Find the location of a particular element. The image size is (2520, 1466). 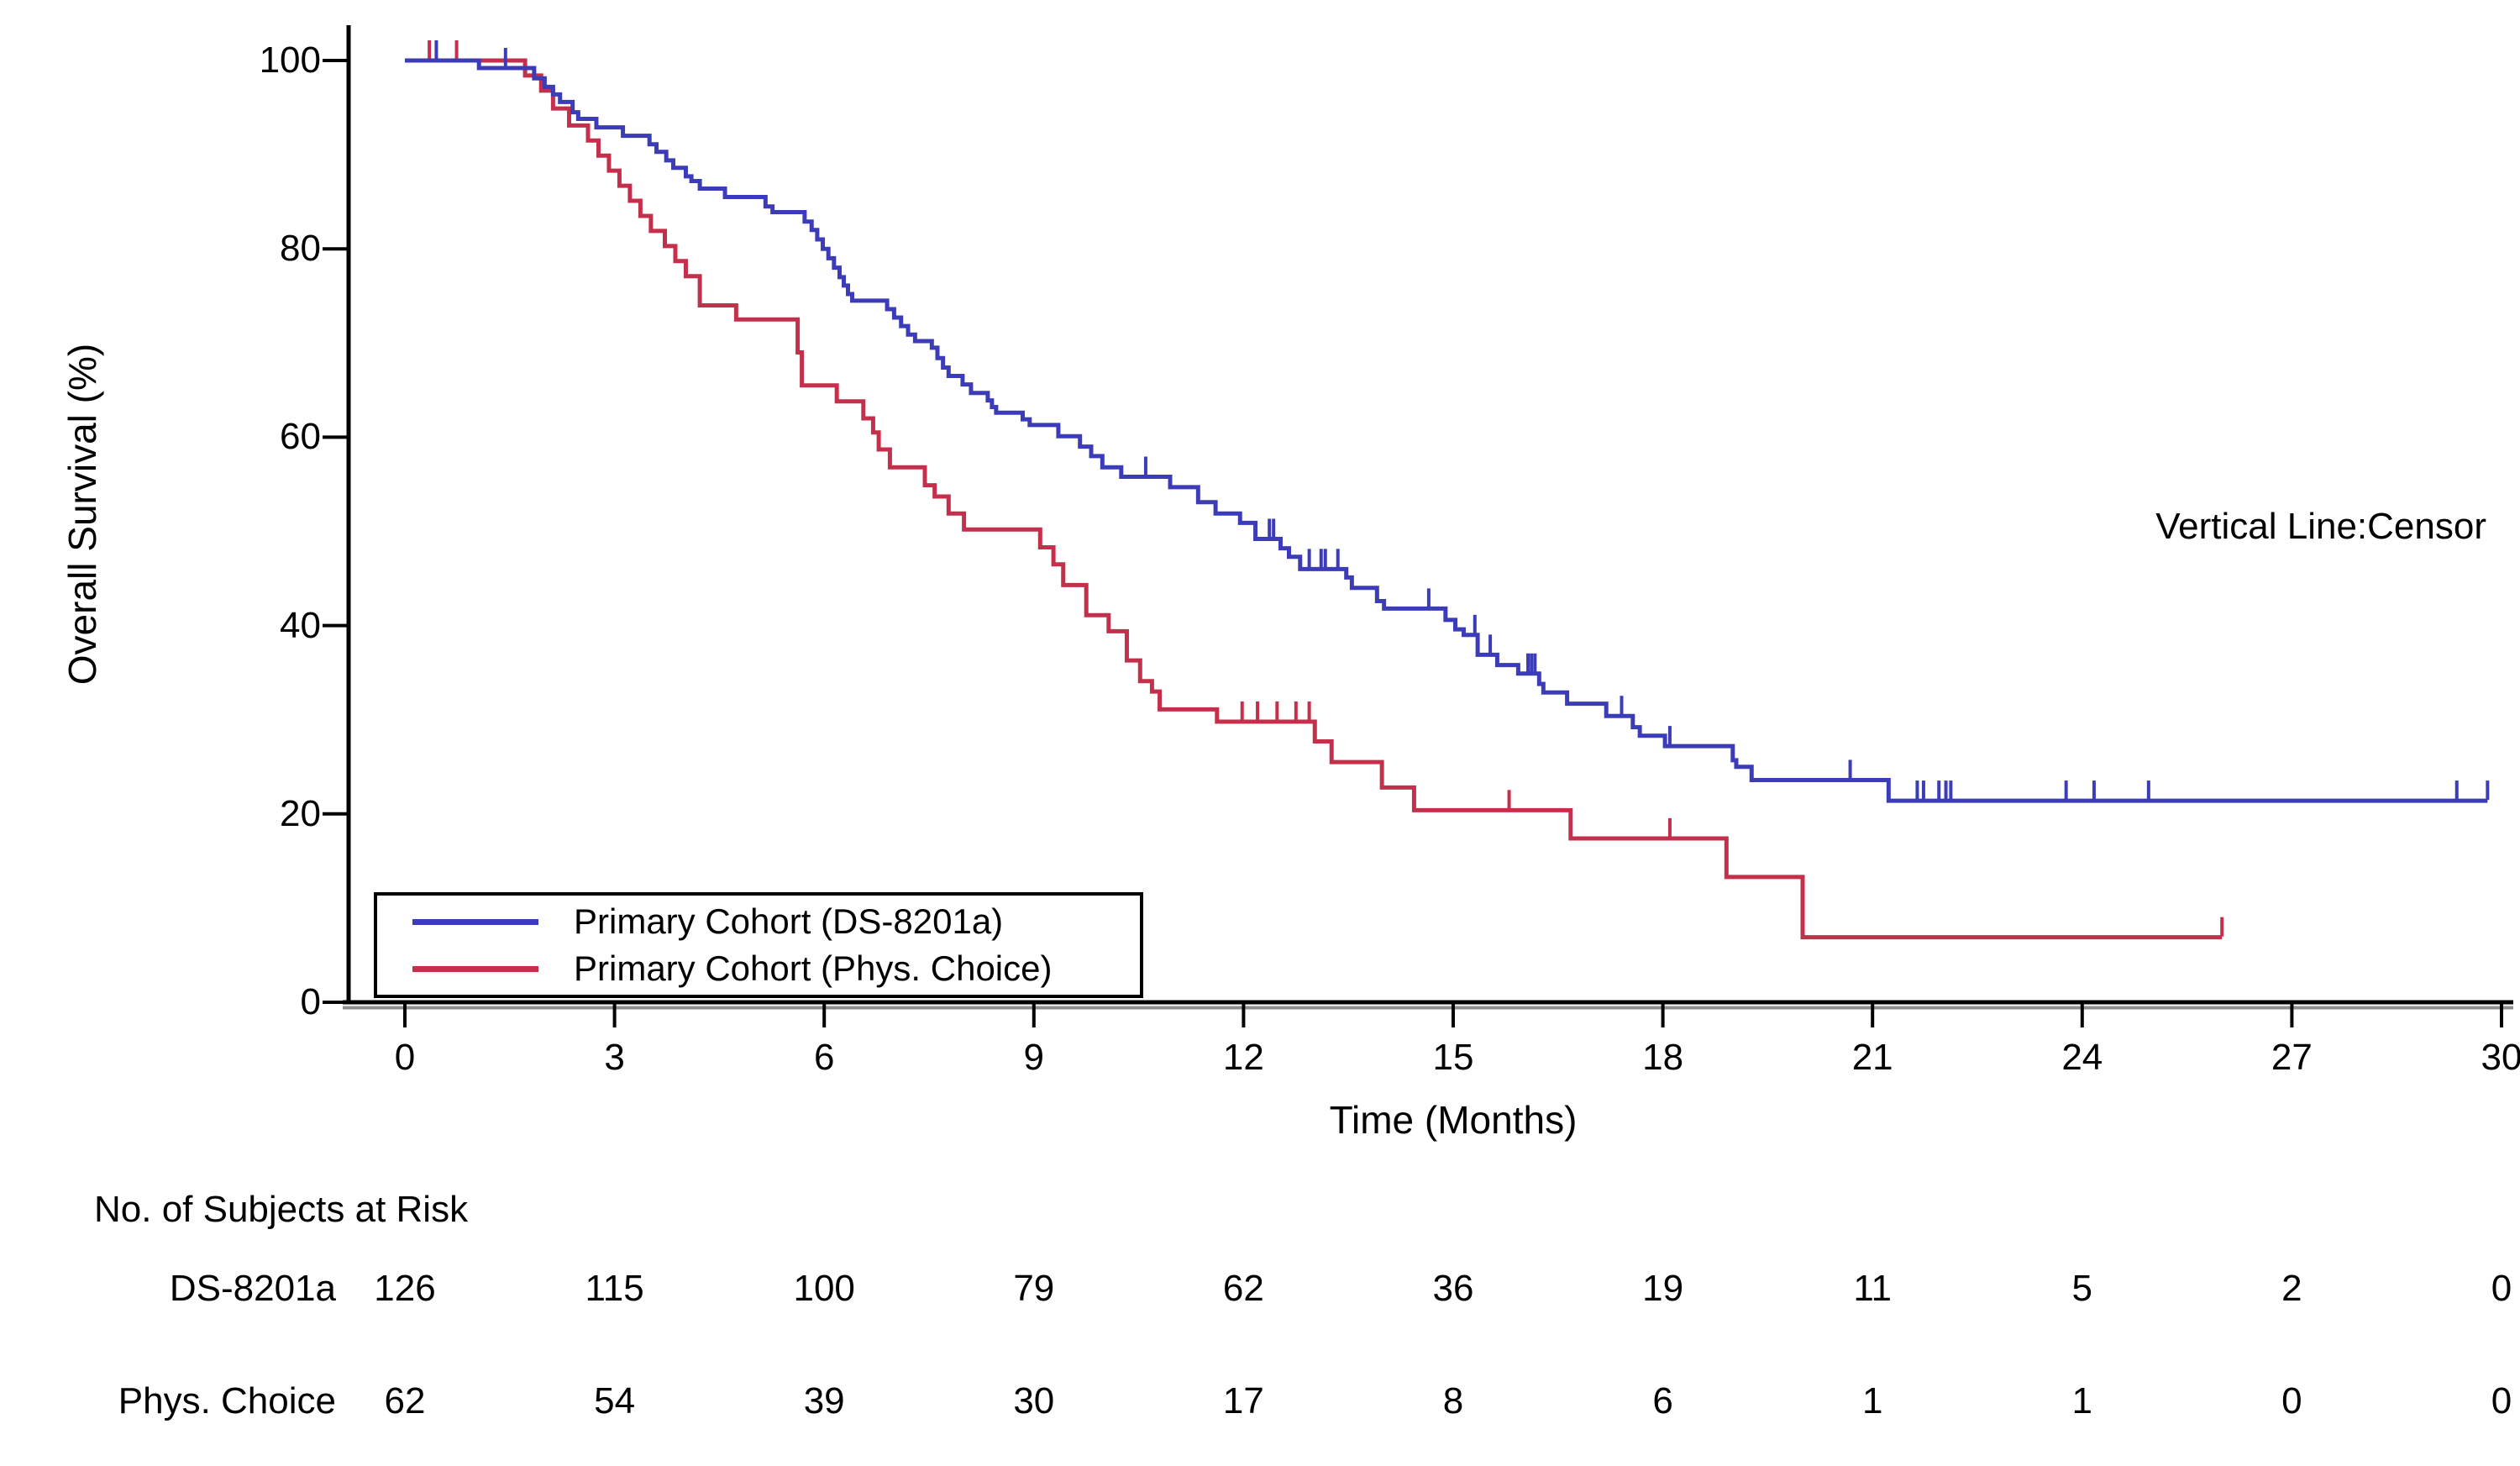

x-tick-label: 21 is located at coordinates (1872, 1057).